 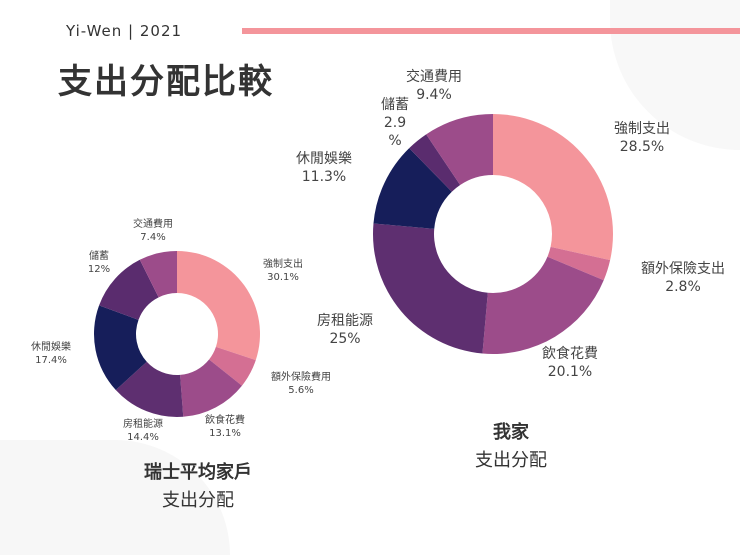 I want to click on slice-label: 額外保險支出 2.8%, so click(x=683, y=278).